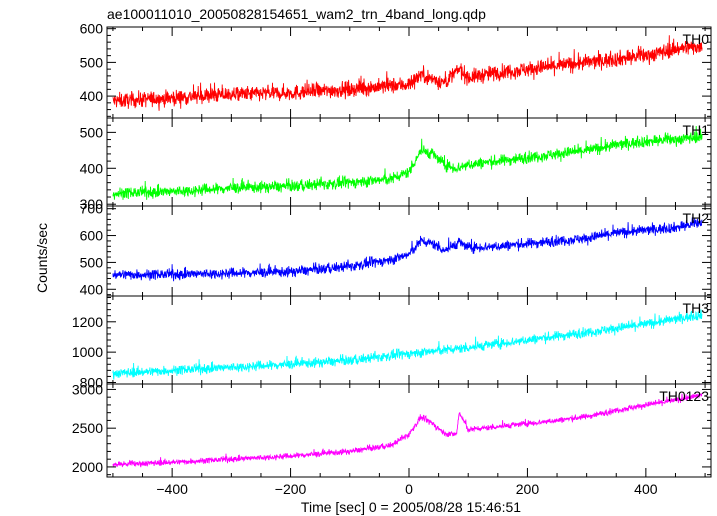 The width and height of the screenshot is (717, 516). I want to click on y-tick-label: 2500, so click(87, 428).